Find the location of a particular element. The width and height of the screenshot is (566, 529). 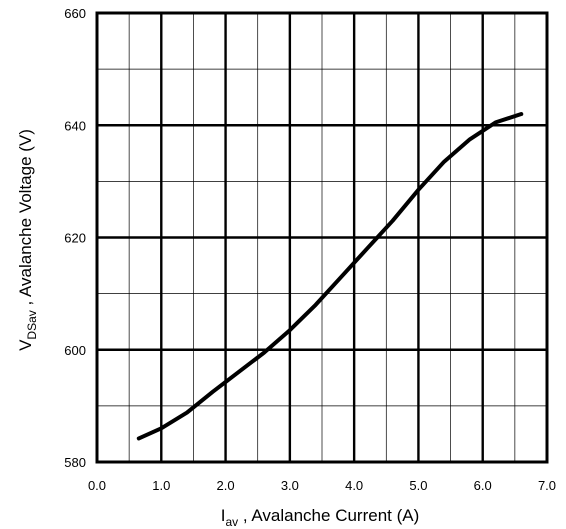

y-tick-label: 600 is located at coordinates (75, 350).